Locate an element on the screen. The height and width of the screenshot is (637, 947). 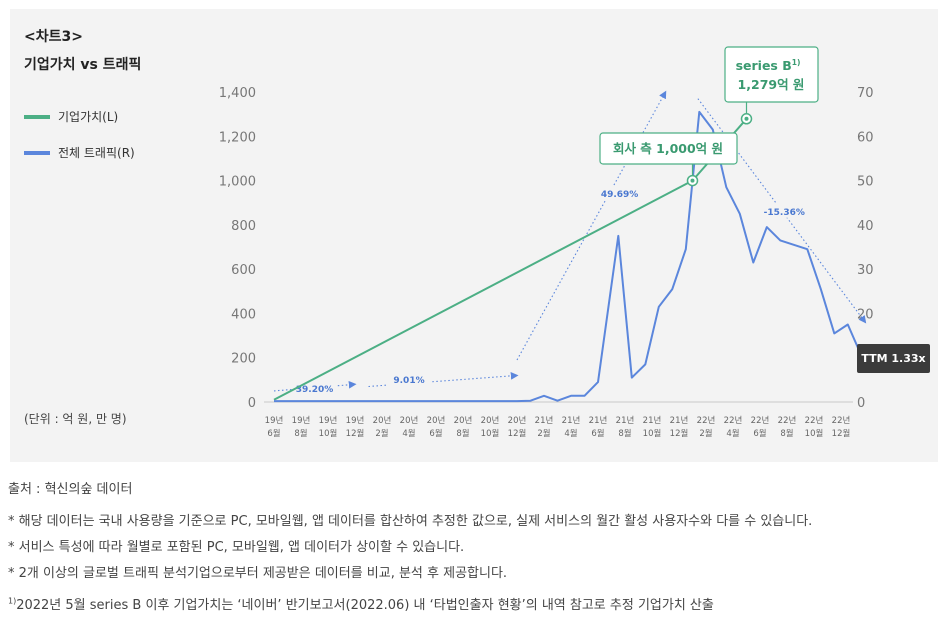
x-tick-label: 20년 12월 is located at coordinates (517, 427).